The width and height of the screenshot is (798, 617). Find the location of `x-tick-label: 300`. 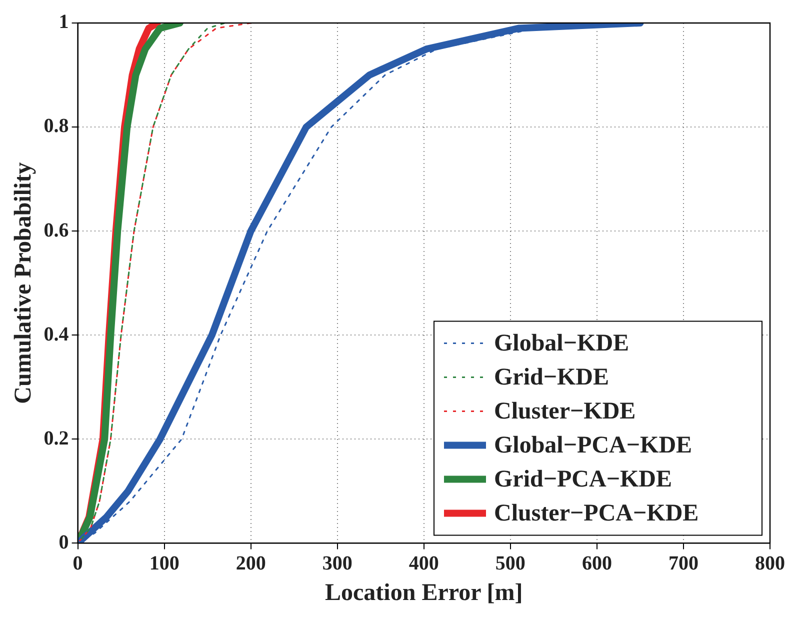

x-tick-label: 300 is located at coordinates (337, 563).